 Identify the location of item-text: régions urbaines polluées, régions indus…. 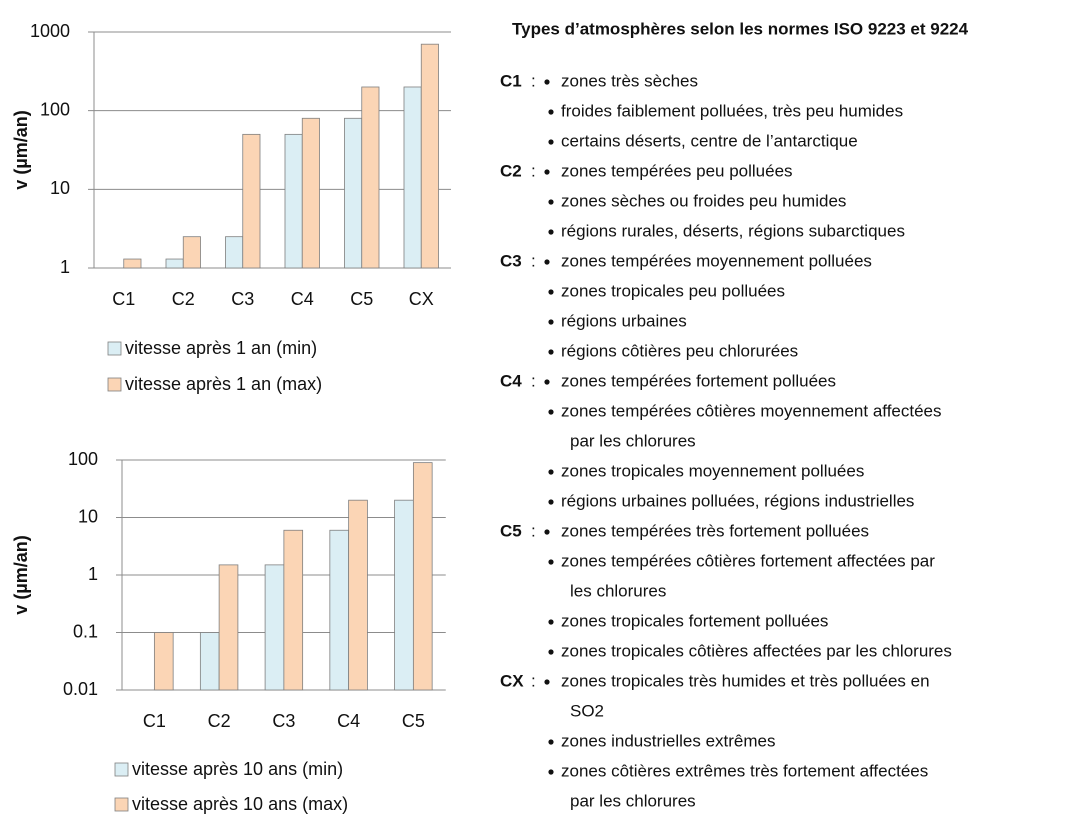
(737, 500).